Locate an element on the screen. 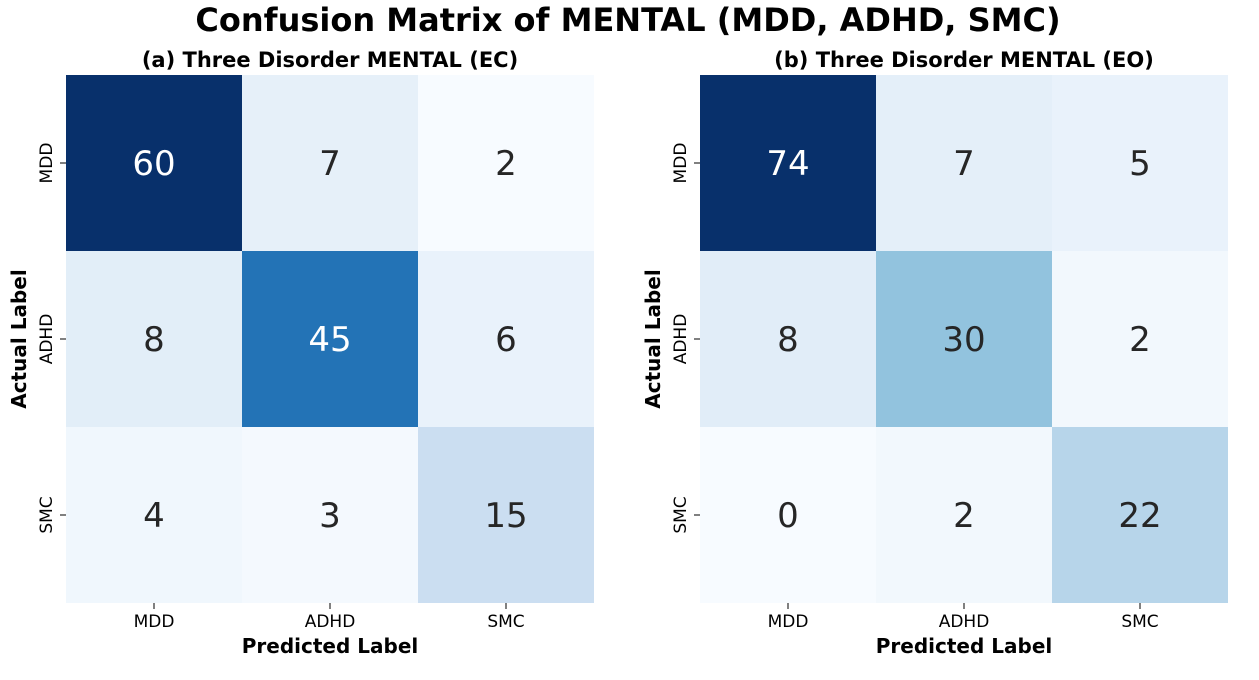 This screenshot has height=680, width=1259. cell-value-label: 22 is located at coordinates (1139, 516).